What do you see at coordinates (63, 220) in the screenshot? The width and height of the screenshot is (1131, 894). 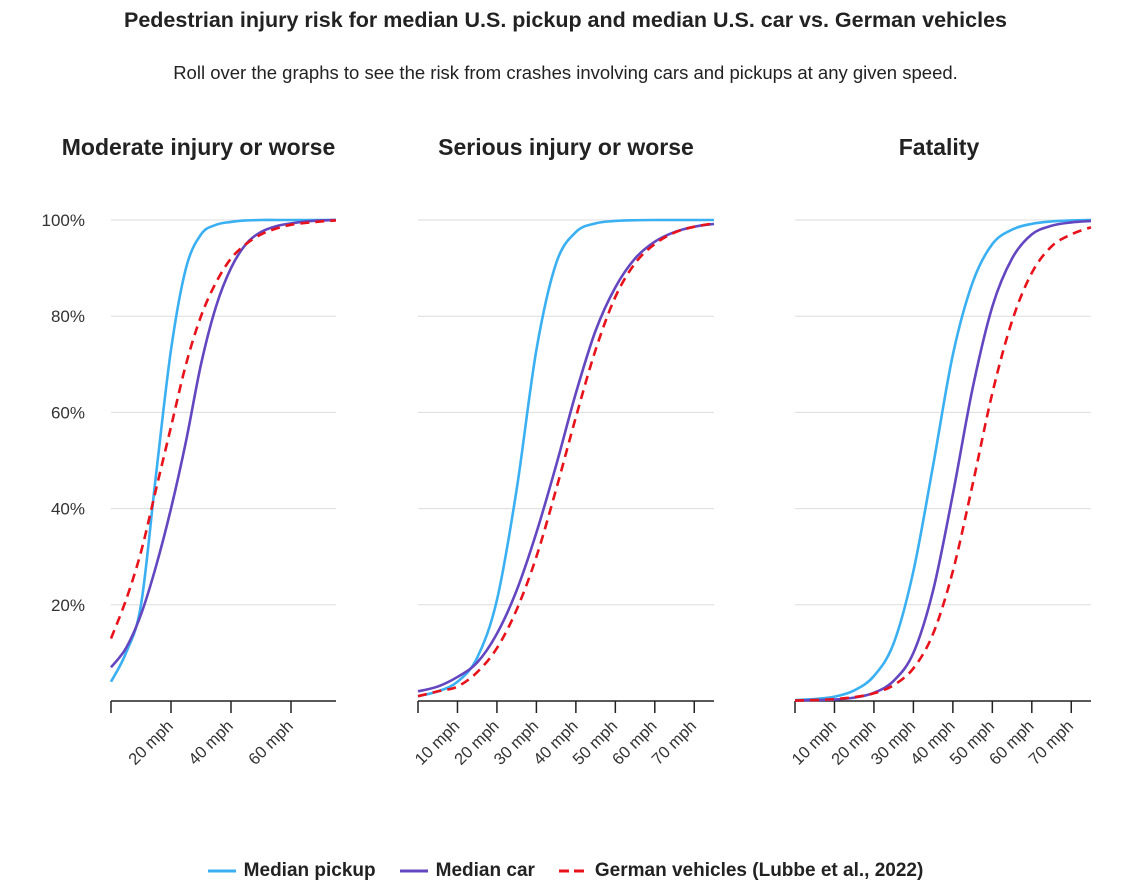 I see `y-tick-label: 100%` at bounding box center [63, 220].